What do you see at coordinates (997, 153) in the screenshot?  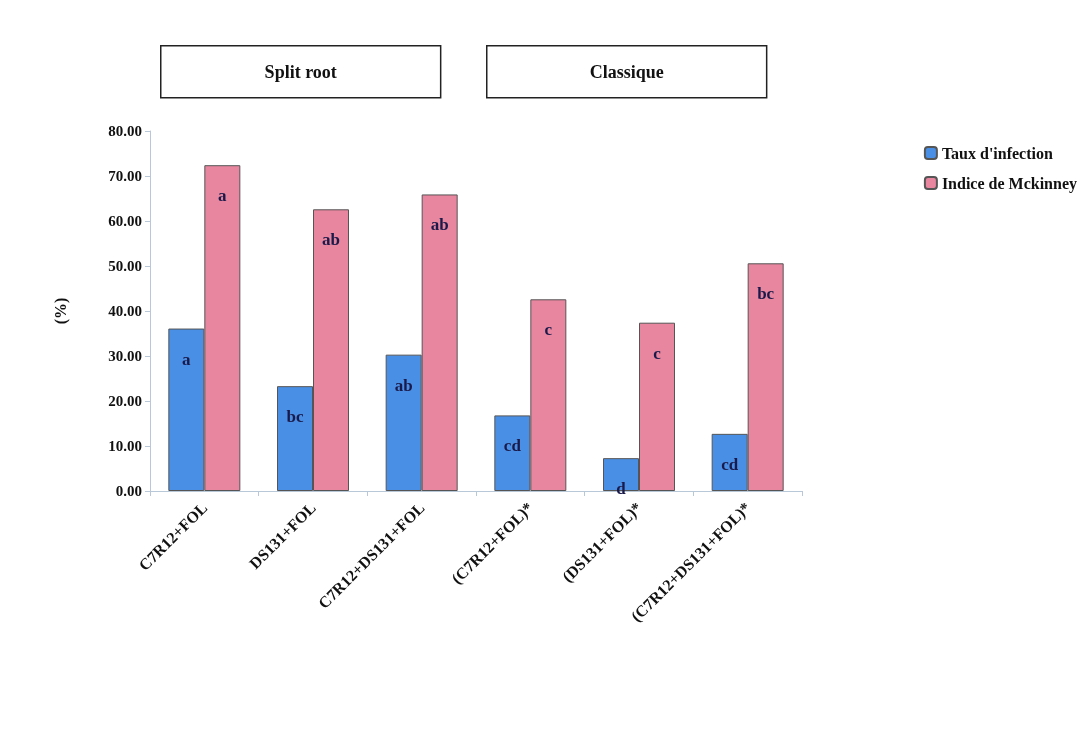 I see `legend-label: Taux d'infection` at bounding box center [997, 153].